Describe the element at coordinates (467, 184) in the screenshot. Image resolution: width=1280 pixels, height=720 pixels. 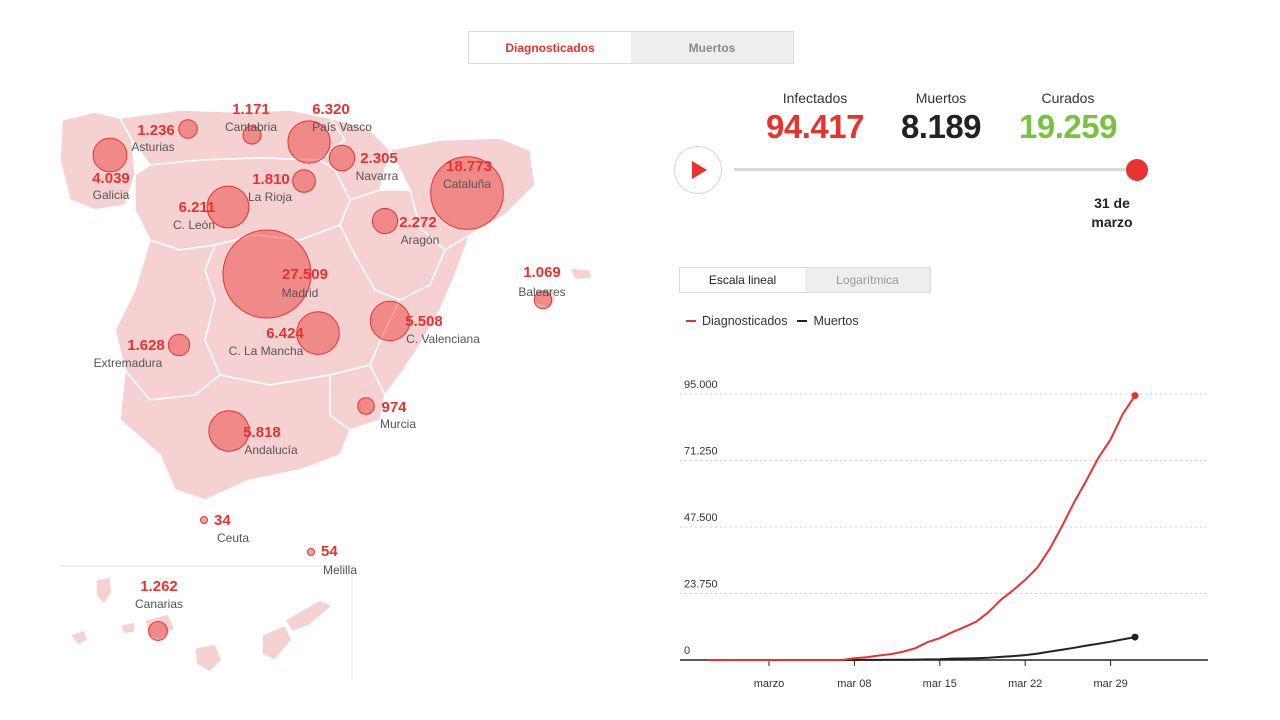
I see `region-name: Cataluña` at that location.